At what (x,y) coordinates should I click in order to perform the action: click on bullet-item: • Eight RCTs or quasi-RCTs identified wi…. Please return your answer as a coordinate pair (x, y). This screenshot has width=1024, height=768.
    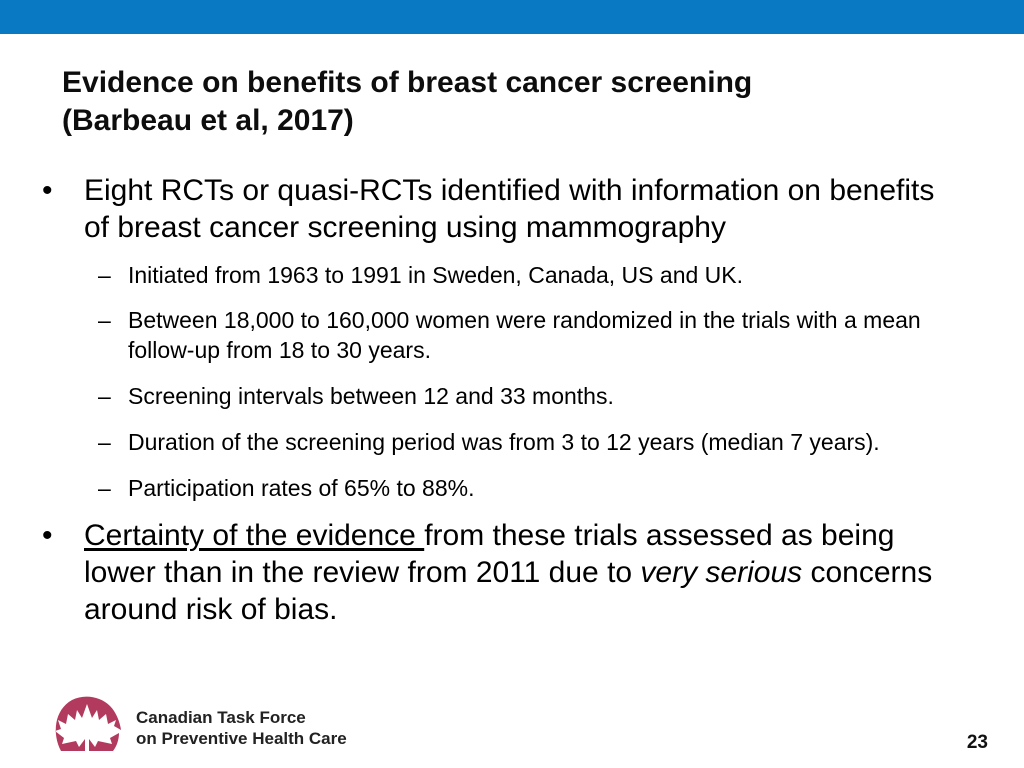
    Looking at the image, I should click on (477, 209).